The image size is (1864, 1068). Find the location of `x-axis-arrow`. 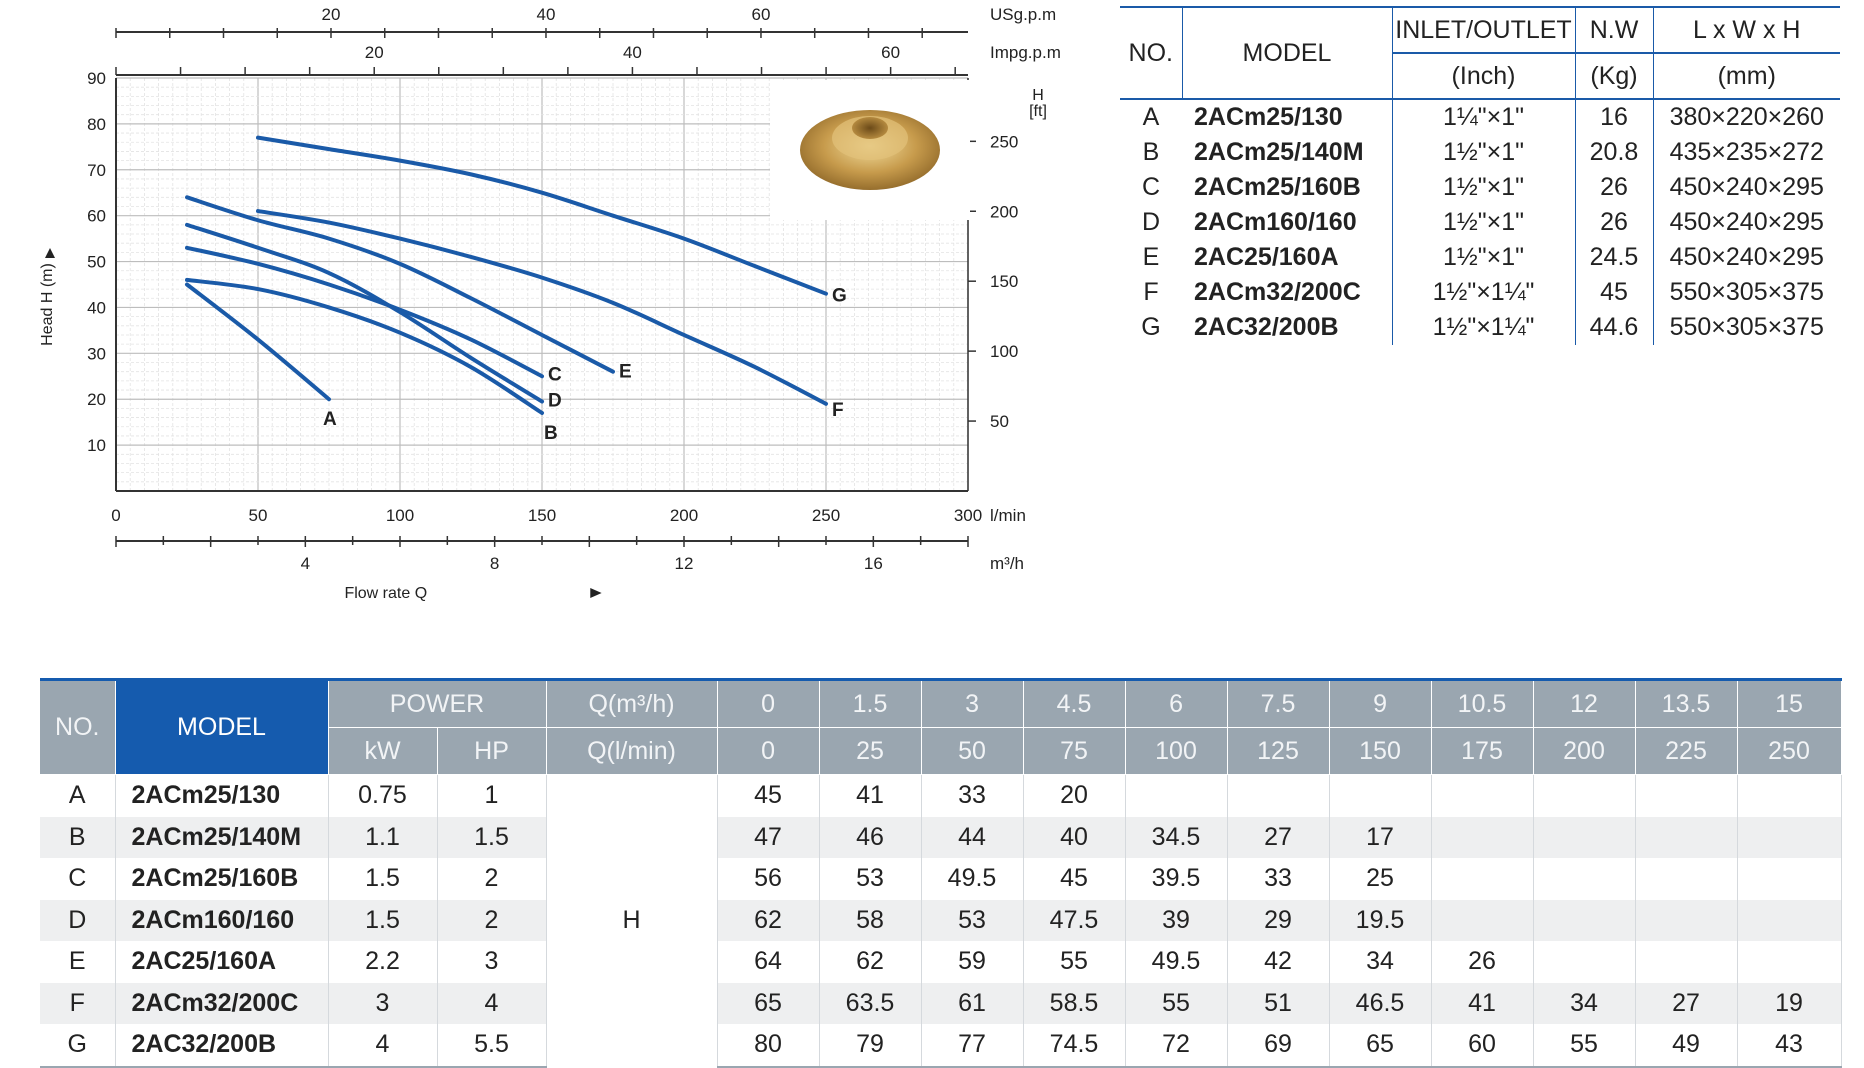

x-axis-arrow is located at coordinates (596, 593).